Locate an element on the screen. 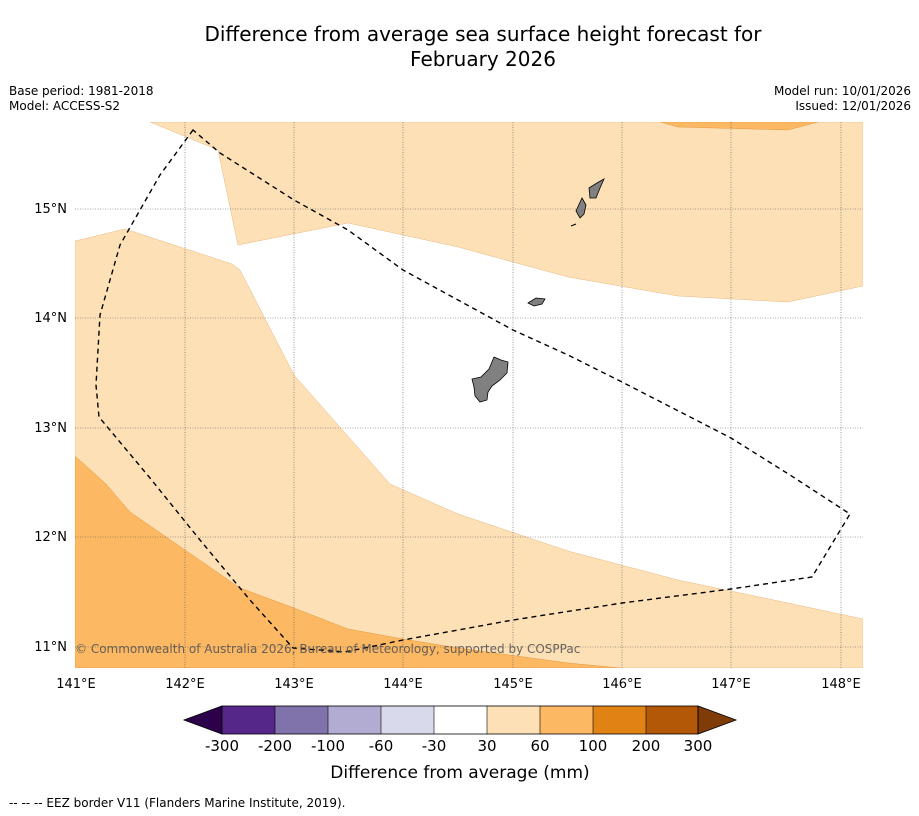  colorbar-tick-label: -100 is located at coordinates (328, 746).